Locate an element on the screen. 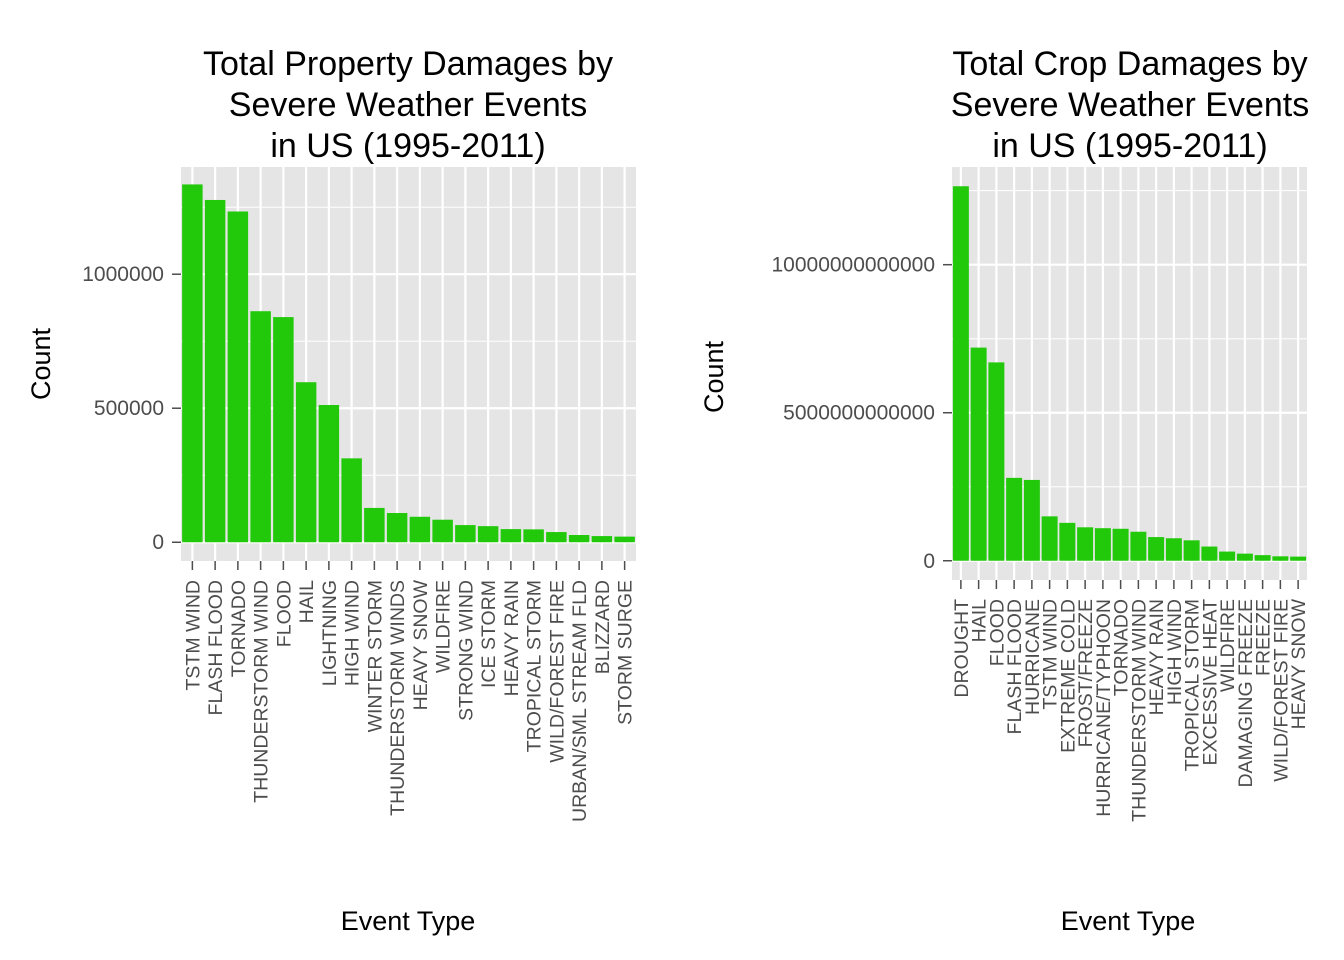 The image size is (1344, 960). x-tick-label: EXCESSIVE HEAT is located at coordinates (1210, 682).